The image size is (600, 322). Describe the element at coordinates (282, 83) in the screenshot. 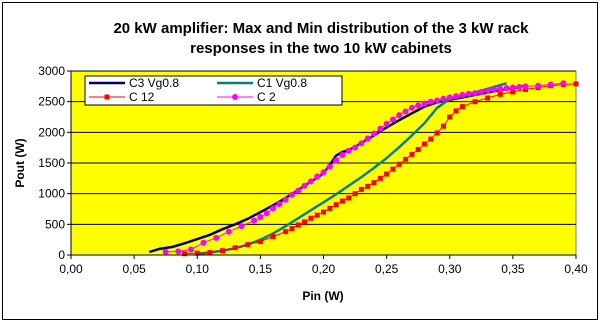

I see `legend-label-c1-vg0-8: C1 Vg0.8` at that location.